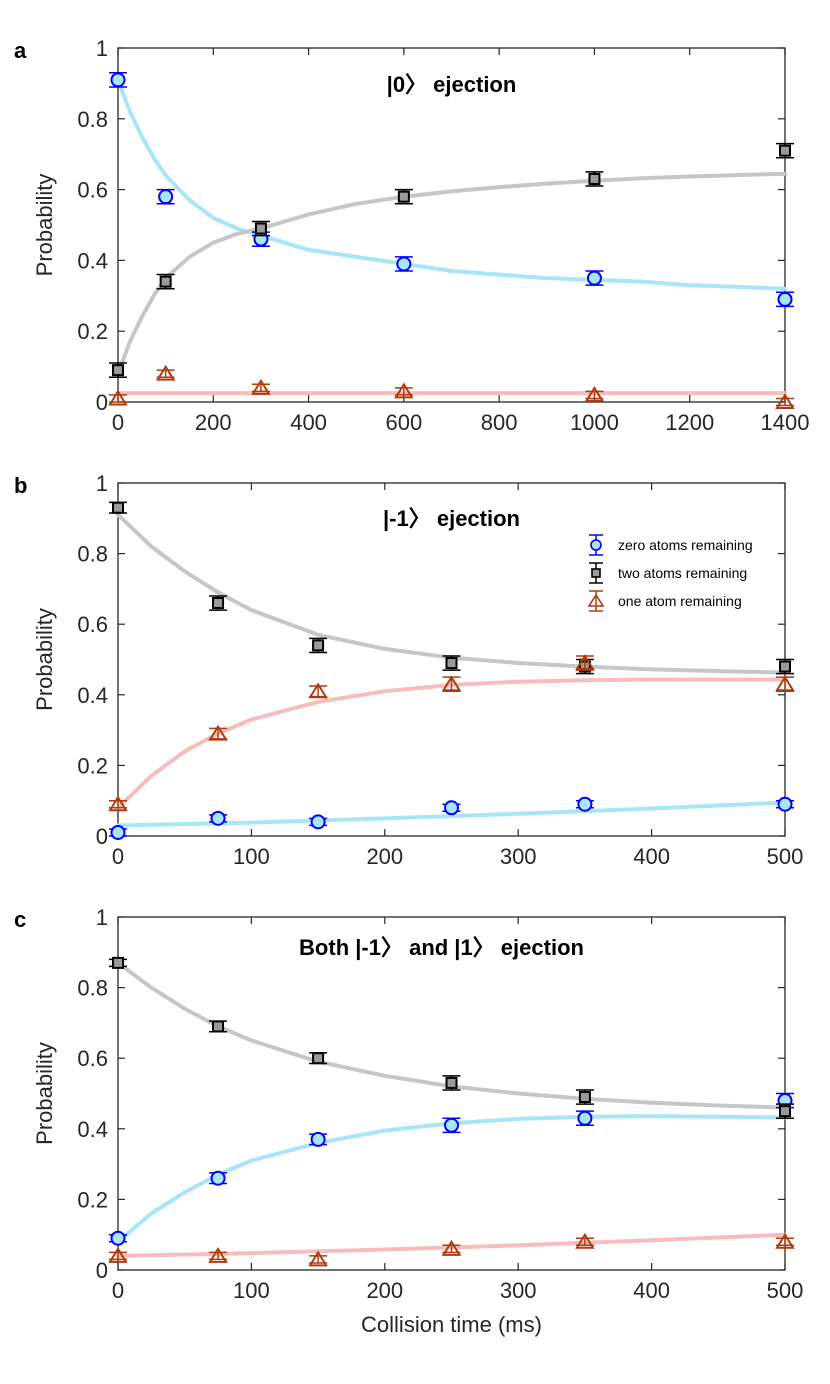 This screenshot has height=1384, width=830. Describe the element at coordinates (92, 765) in the screenshot. I see `y-tick-label: 0.2` at that location.